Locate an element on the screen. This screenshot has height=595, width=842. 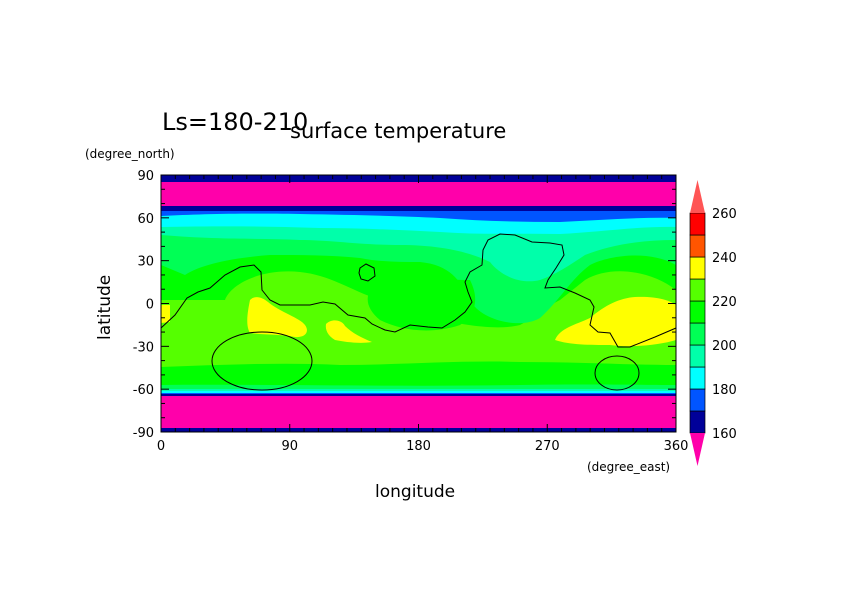
y-tick-label: -60 is located at coordinates (143, 390).